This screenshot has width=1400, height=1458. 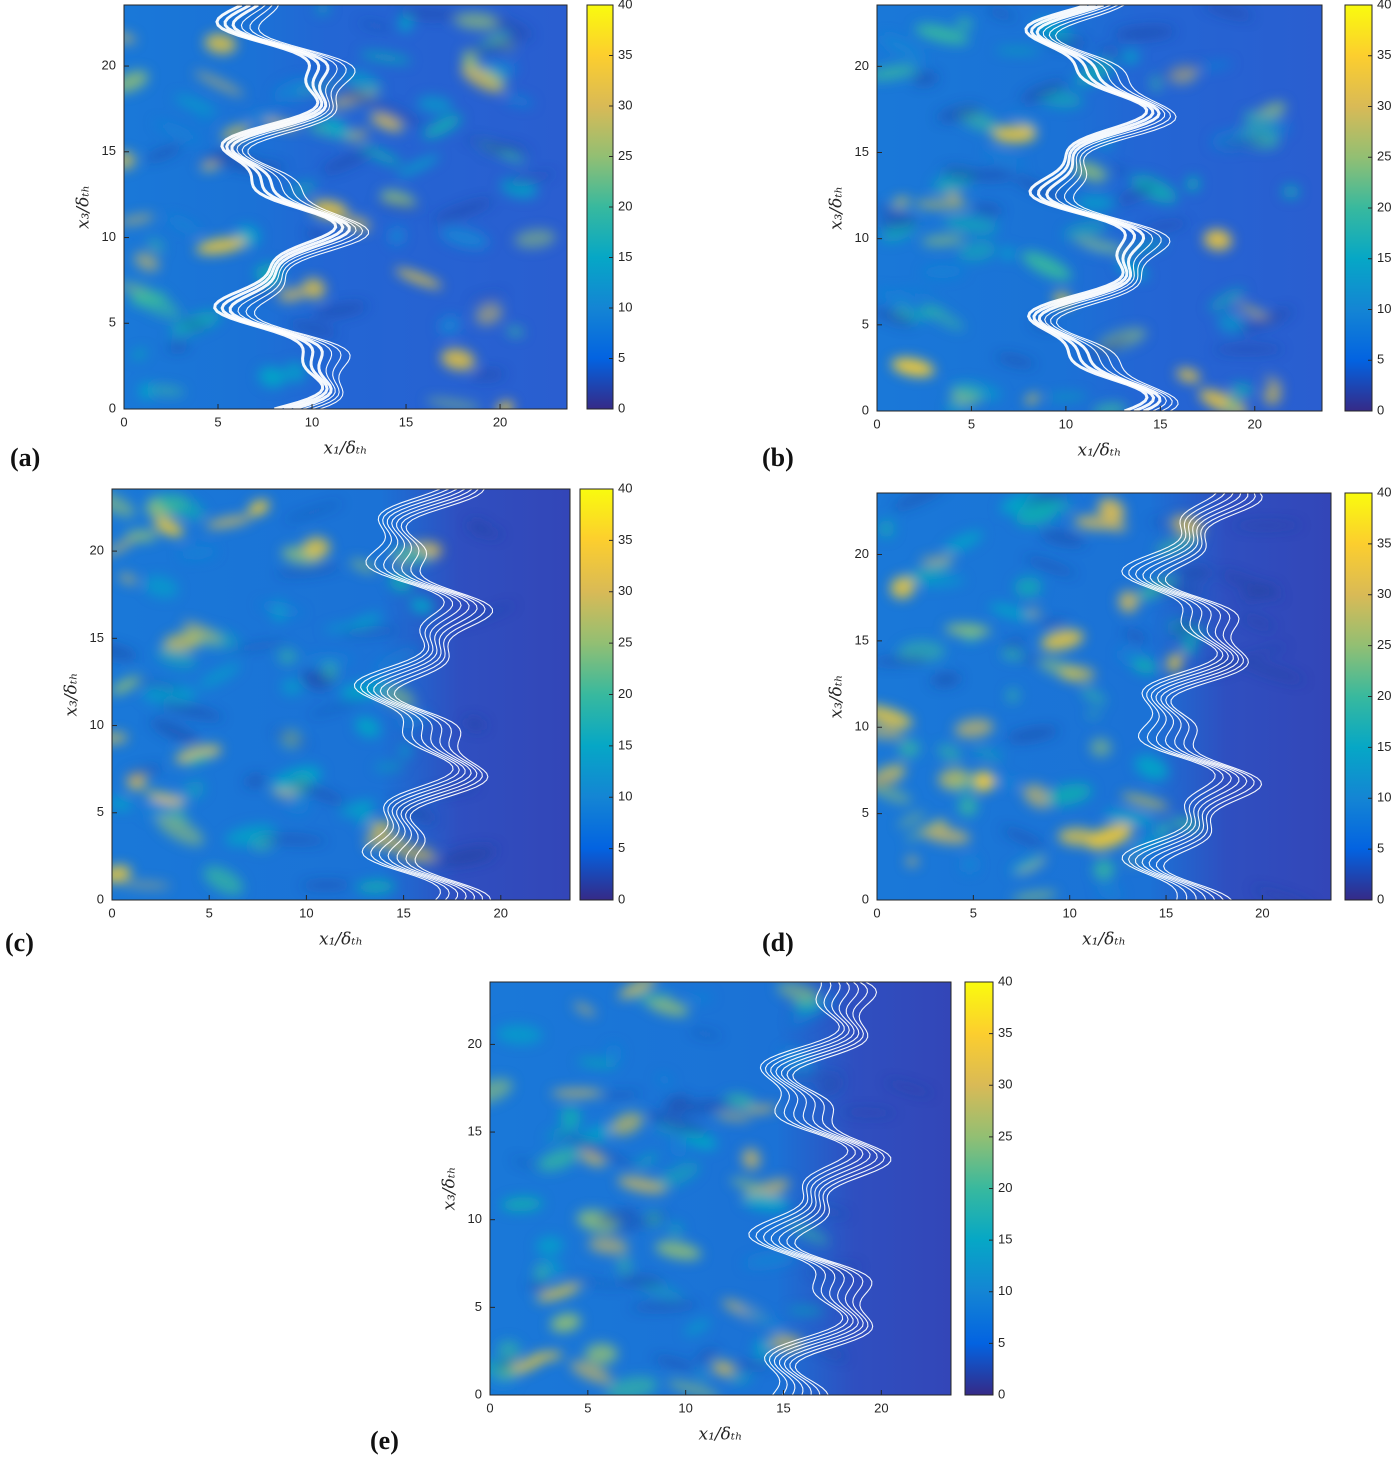 What do you see at coordinates (312, 421) in the screenshot?
I see `x-tick-label: 10` at bounding box center [312, 421].